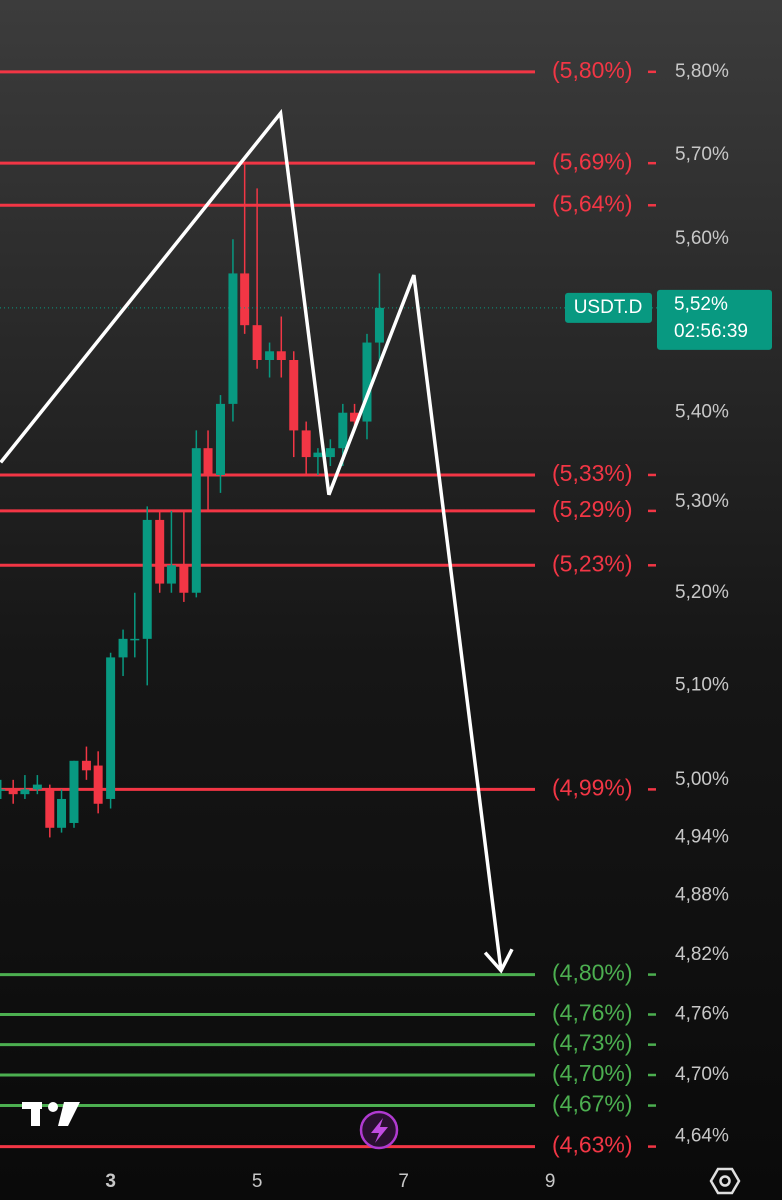  I want to click on level-label: (5,69%), so click(592, 161).